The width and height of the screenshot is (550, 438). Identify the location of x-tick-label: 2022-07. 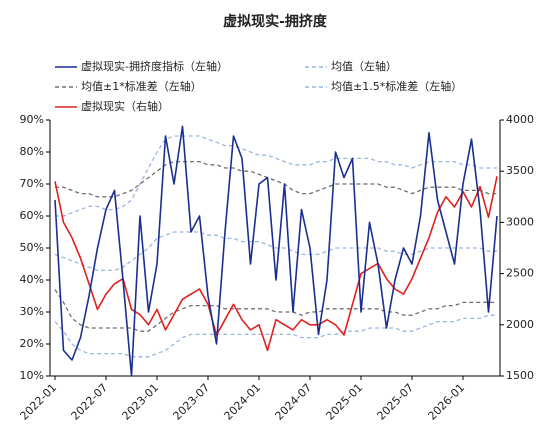
(90, 402).